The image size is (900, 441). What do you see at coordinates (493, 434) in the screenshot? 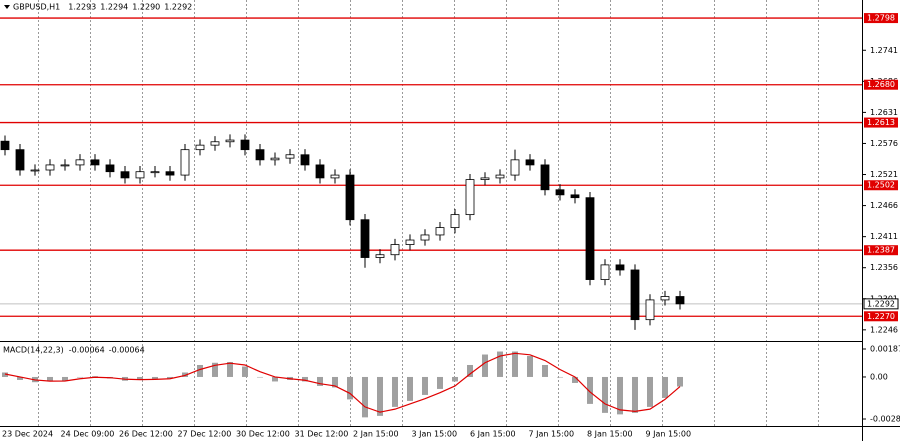
I see `x-tick-label: 6 Jan 15:00` at bounding box center [493, 434].